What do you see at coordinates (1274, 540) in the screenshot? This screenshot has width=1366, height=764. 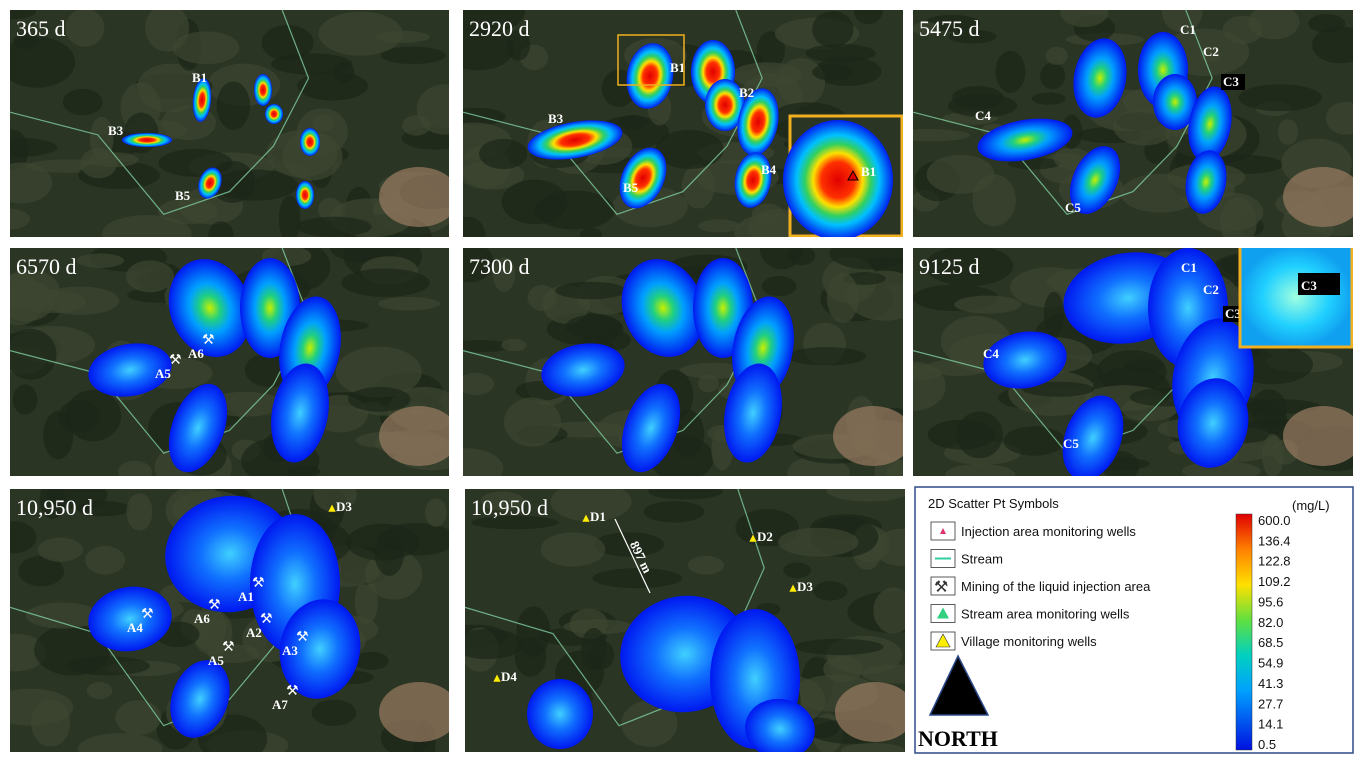 I see `colorbar-label: 136.4` at bounding box center [1274, 540].